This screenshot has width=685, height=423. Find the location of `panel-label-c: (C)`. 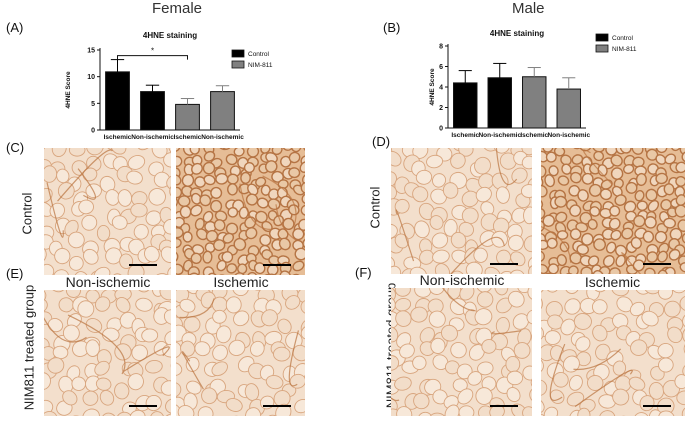

panel-label-c: (C) is located at coordinates (15, 147).